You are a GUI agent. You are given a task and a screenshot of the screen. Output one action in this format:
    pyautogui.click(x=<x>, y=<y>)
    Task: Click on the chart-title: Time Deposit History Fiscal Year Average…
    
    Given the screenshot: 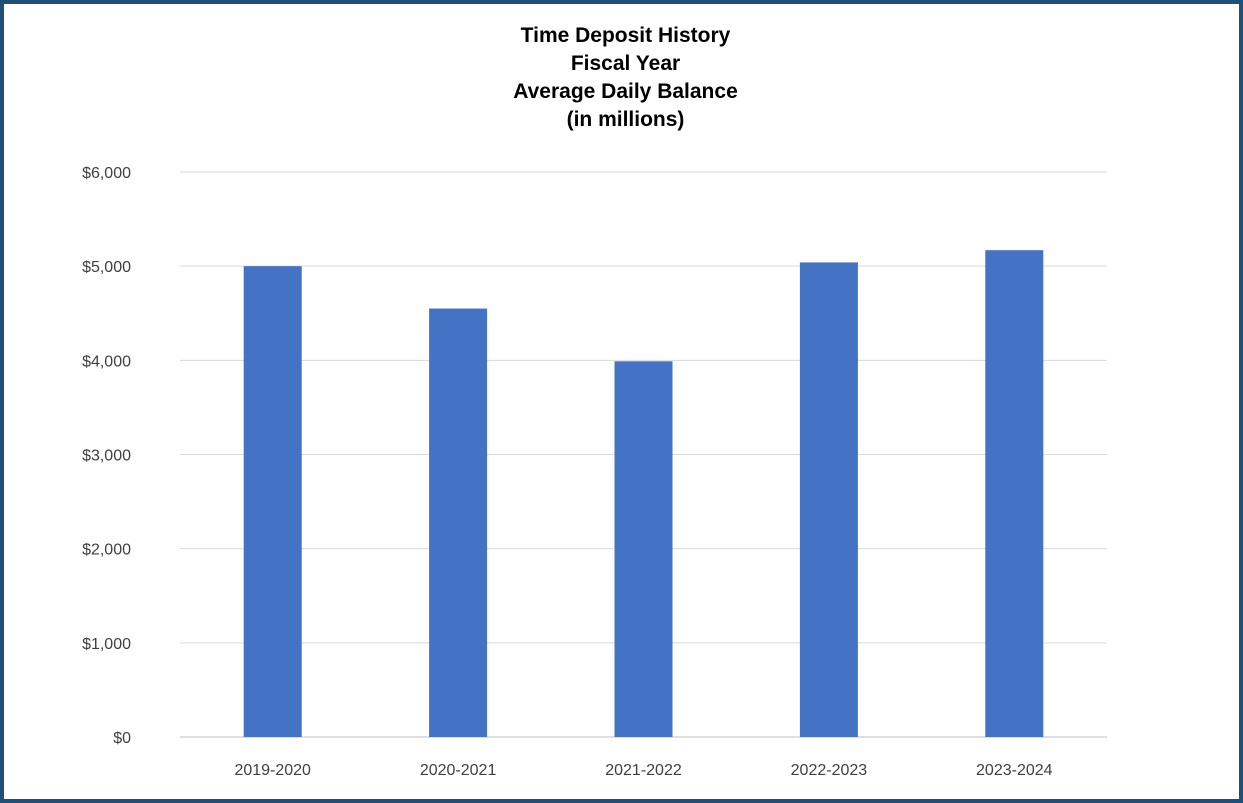 What is the action you would take?
    pyautogui.click(x=623, y=78)
    